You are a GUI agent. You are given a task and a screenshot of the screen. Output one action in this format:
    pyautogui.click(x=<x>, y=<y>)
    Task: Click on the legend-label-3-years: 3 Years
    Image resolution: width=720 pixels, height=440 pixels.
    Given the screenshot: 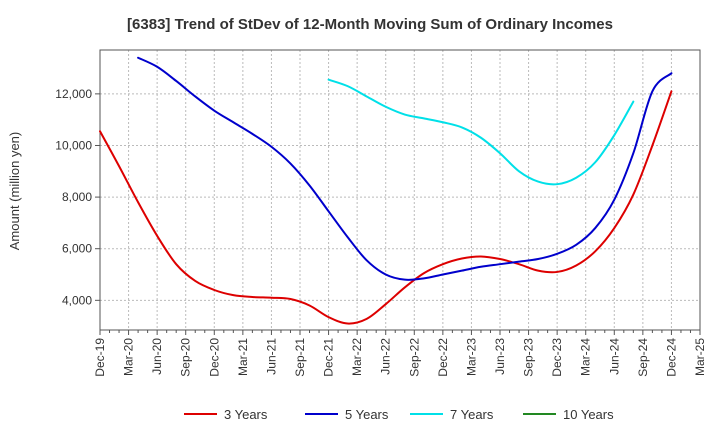 What is the action you would take?
    pyautogui.click(x=246, y=414)
    